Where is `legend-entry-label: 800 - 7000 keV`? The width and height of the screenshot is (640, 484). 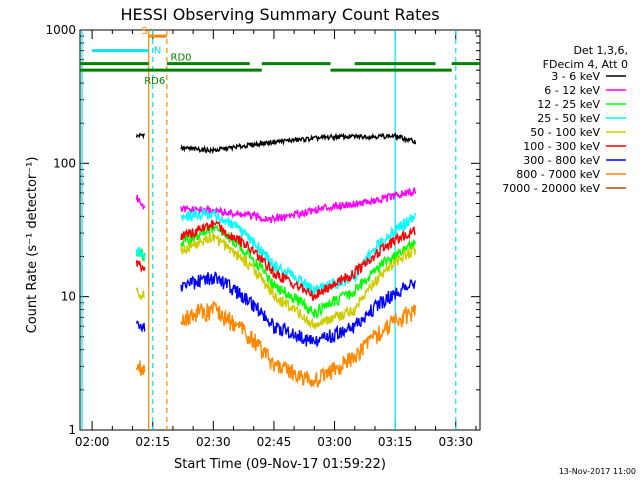
legend-entry-label: 800 - 7000 keV is located at coordinates (558, 174).